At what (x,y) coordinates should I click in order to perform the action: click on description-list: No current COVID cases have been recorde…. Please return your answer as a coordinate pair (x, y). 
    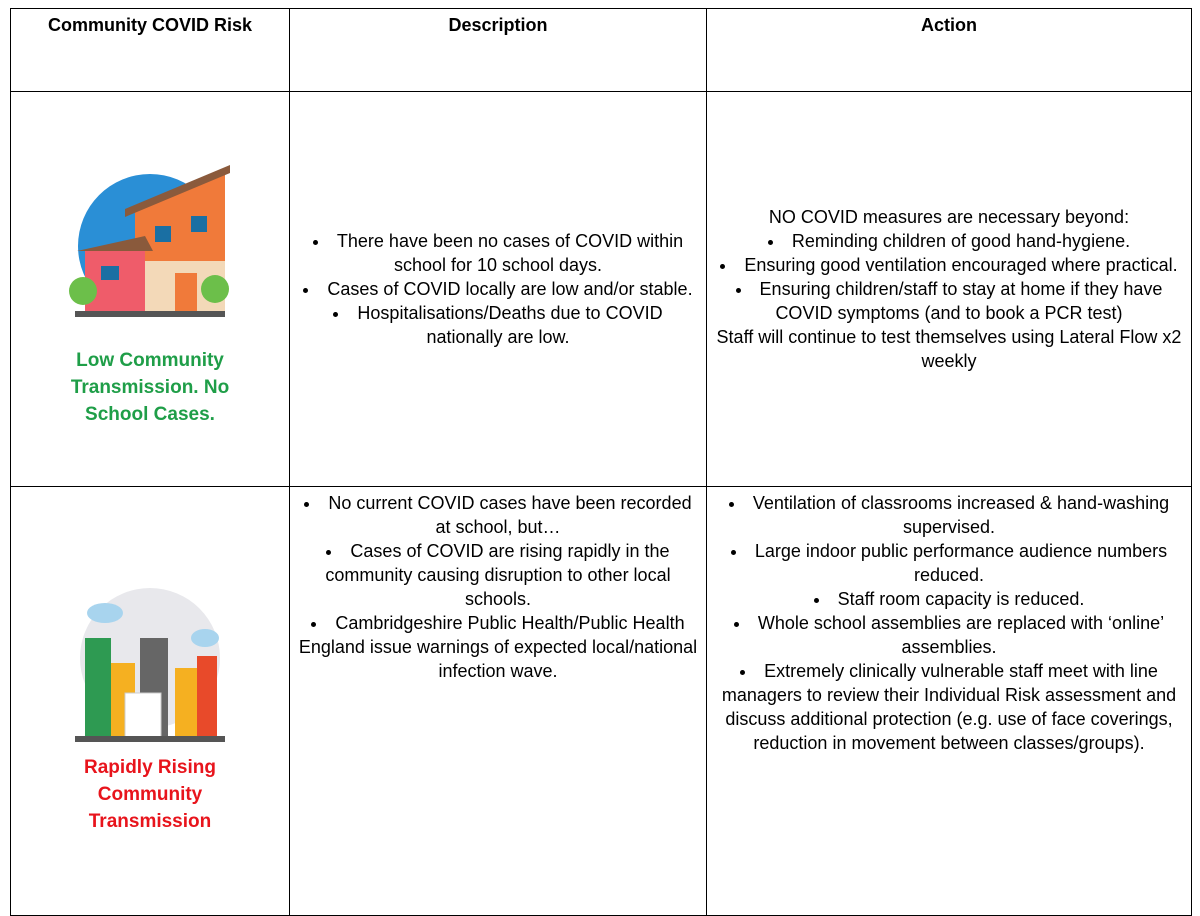
    Looking at the image, I should click on (498, 587).